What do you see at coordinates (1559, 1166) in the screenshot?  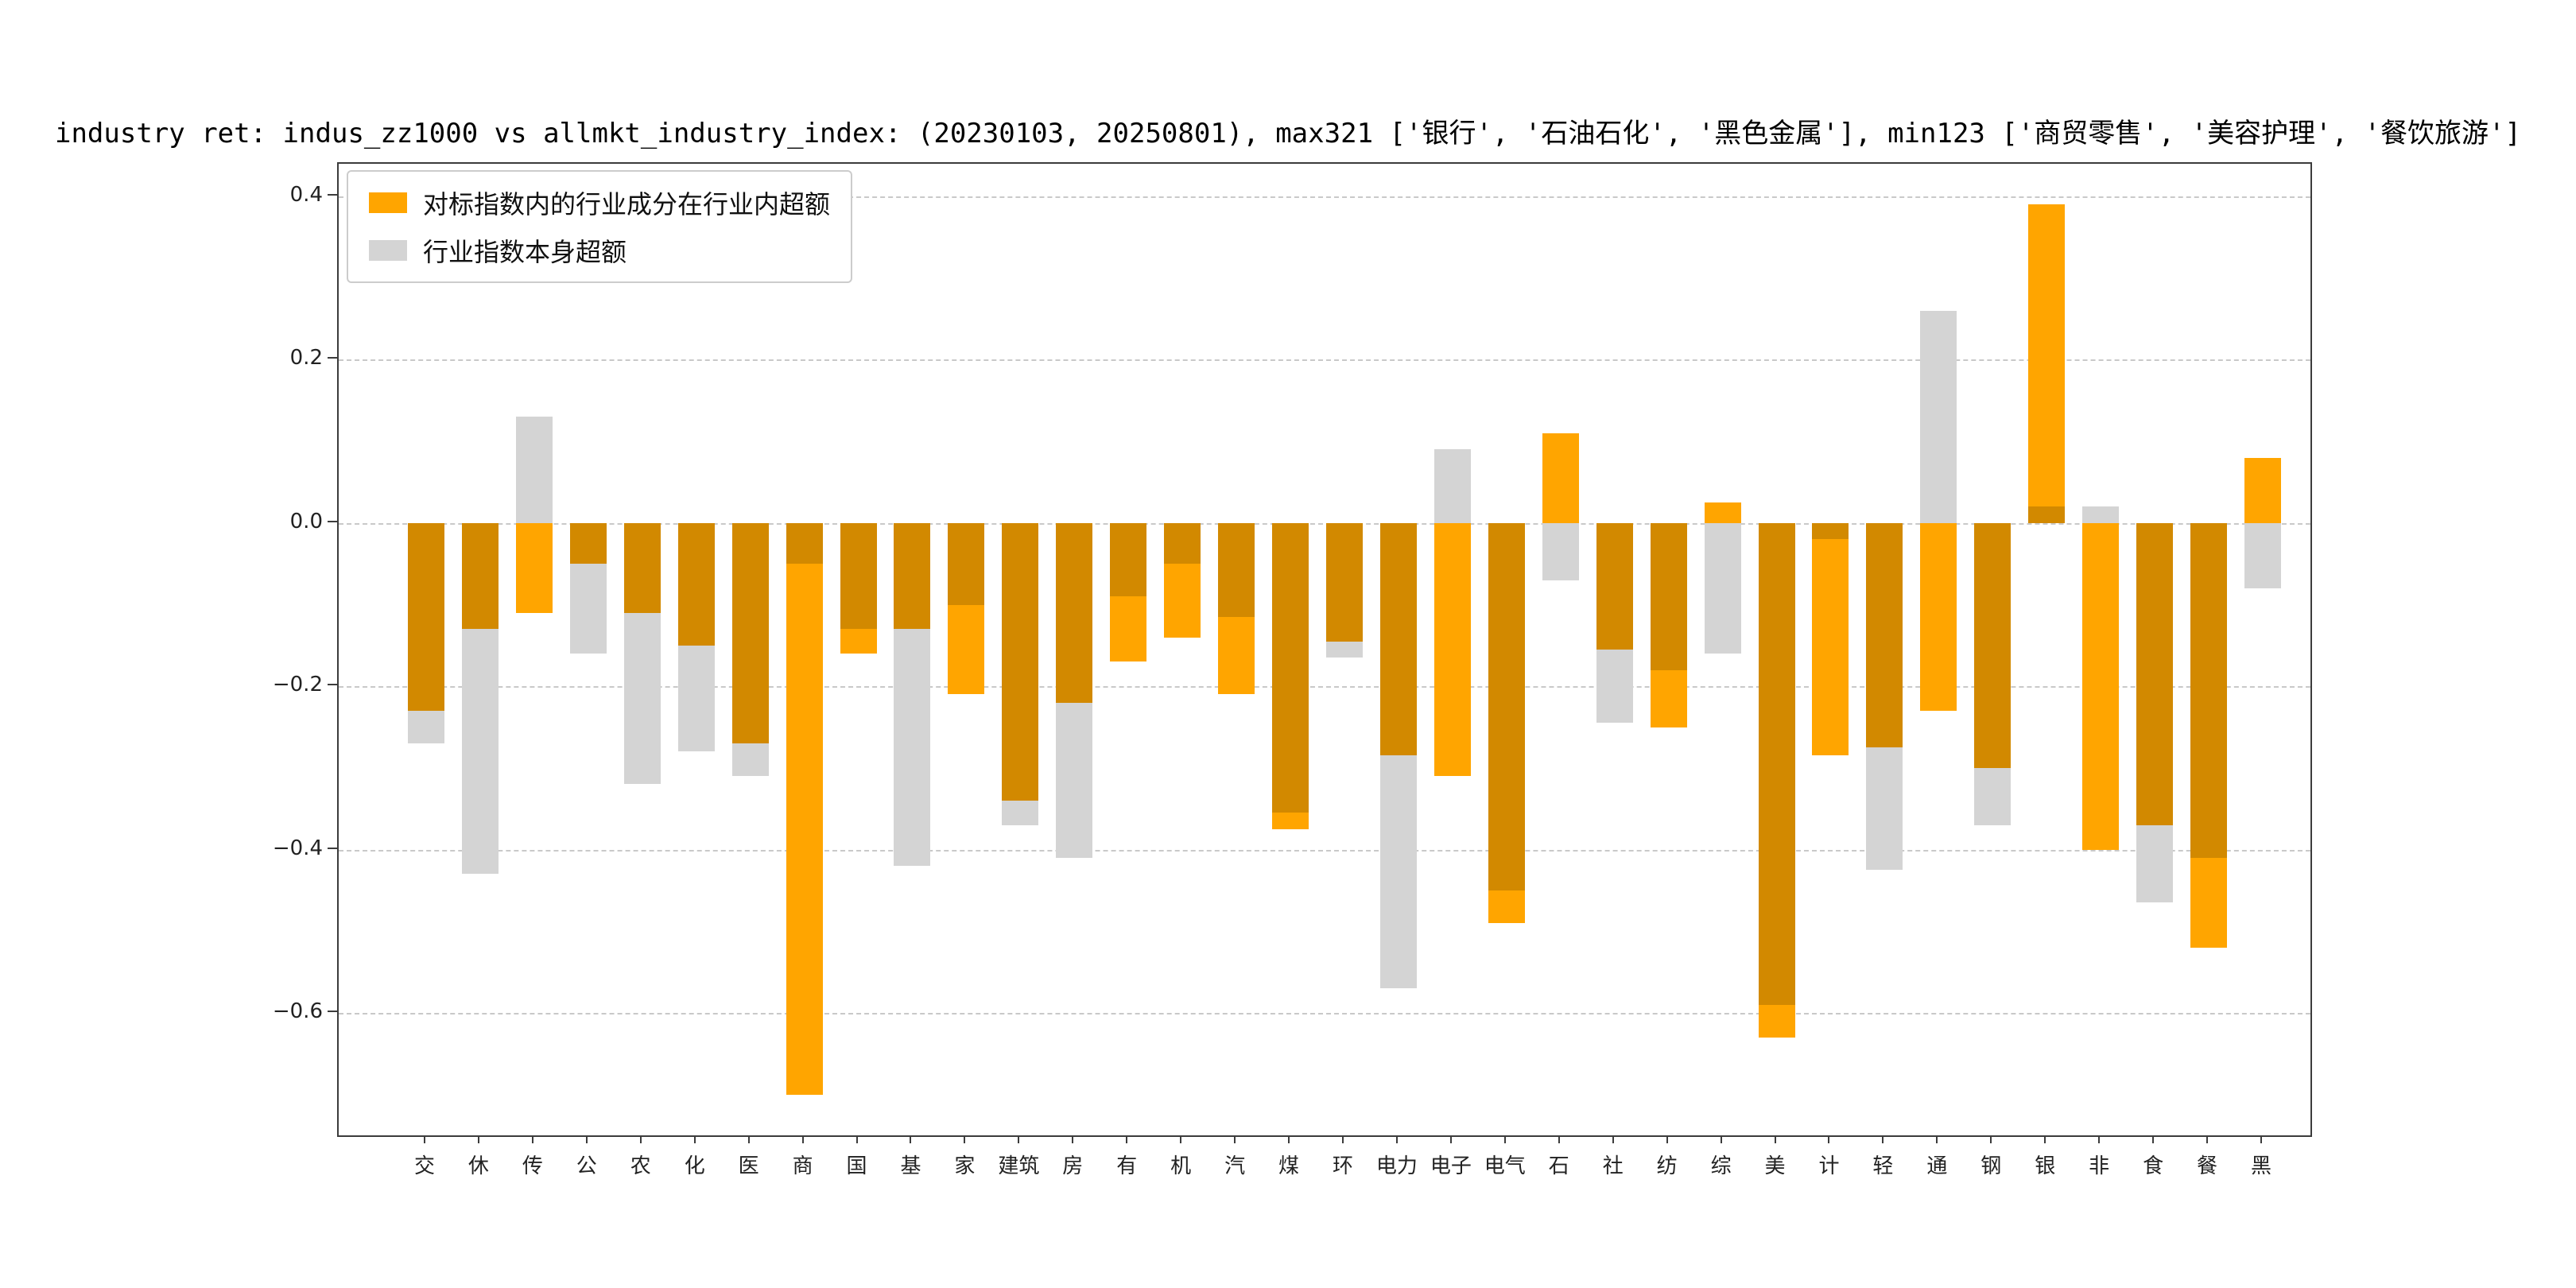 I see `x-tick-label: 石` at bounding box center [1559, 1166].